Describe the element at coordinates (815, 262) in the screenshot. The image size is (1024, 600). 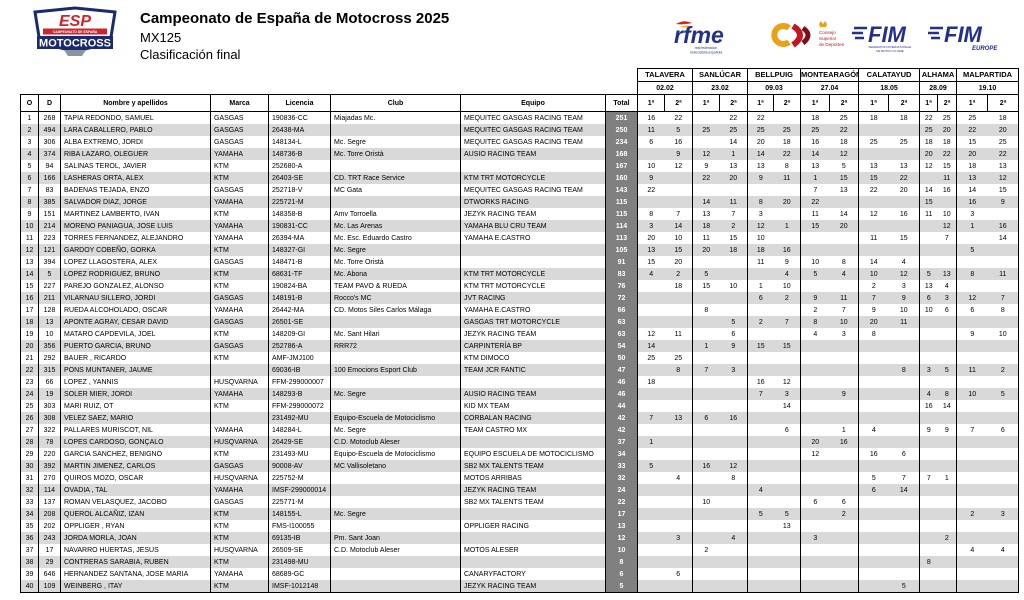
I see `cell-score: 10` at that location.